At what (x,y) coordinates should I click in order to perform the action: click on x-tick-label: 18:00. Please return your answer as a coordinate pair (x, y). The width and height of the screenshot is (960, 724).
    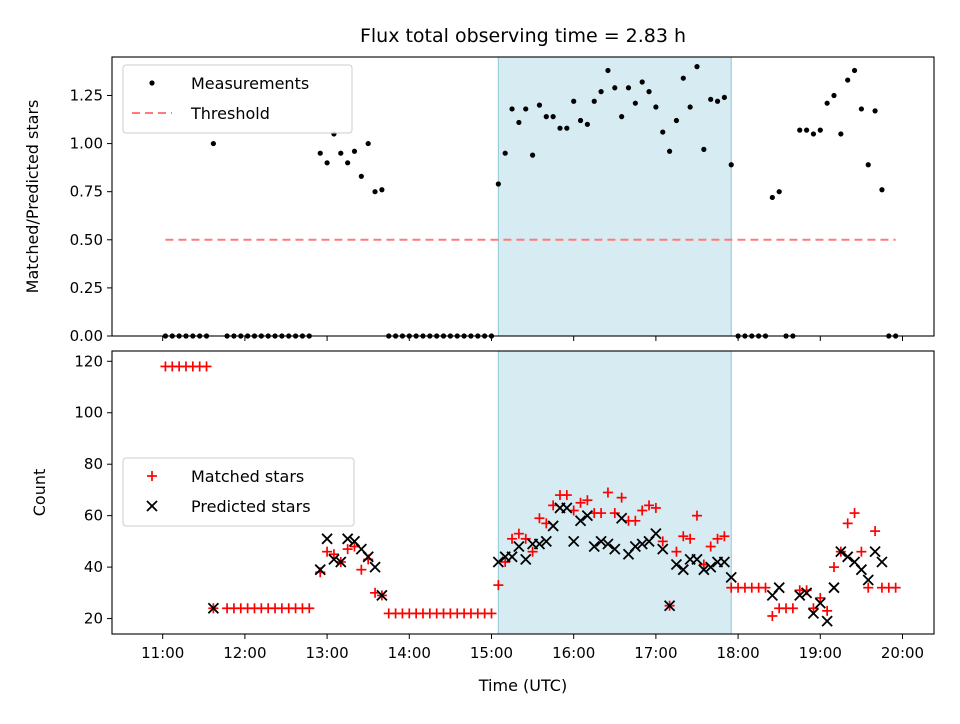
    Looking at the image, I should click on (737, 653).